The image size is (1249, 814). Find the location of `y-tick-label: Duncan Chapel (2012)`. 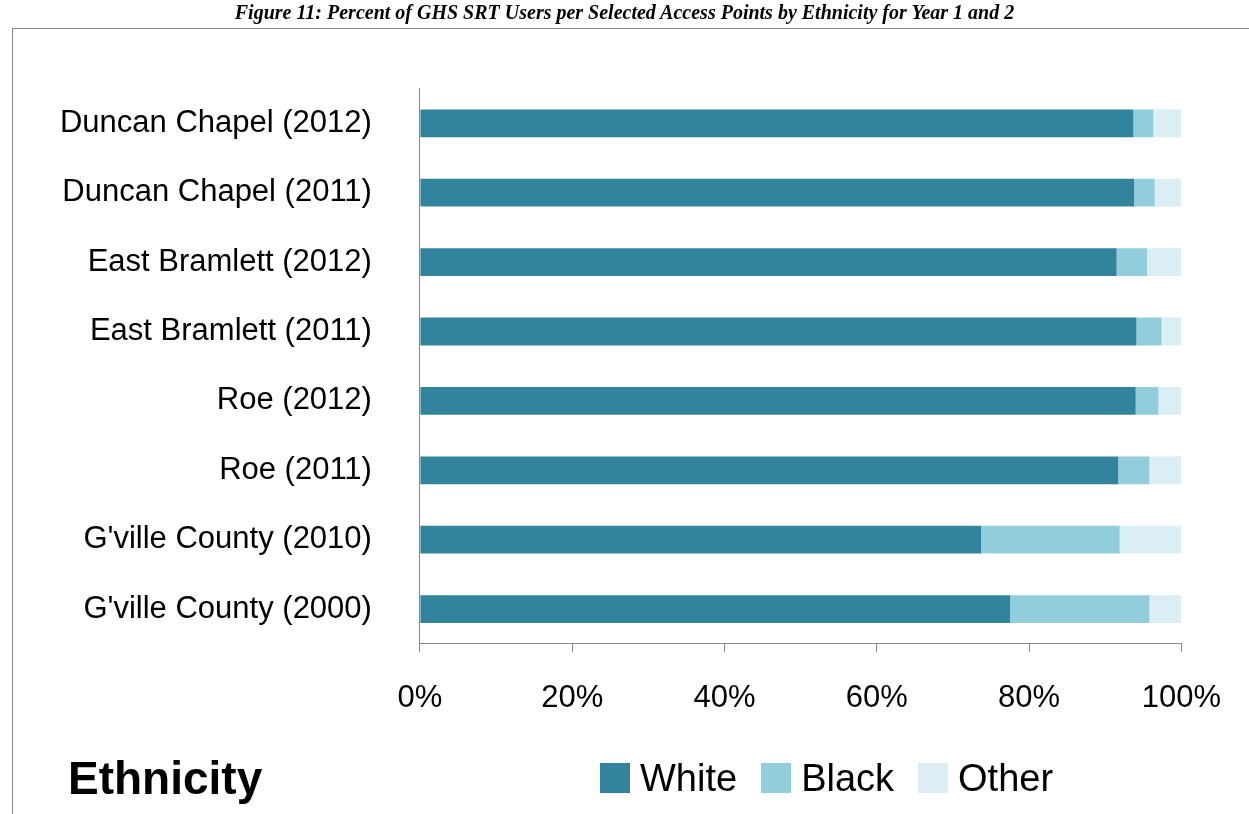

y-tick-label: Duncan Chapel (2012) is located at coordinates (215, 121).